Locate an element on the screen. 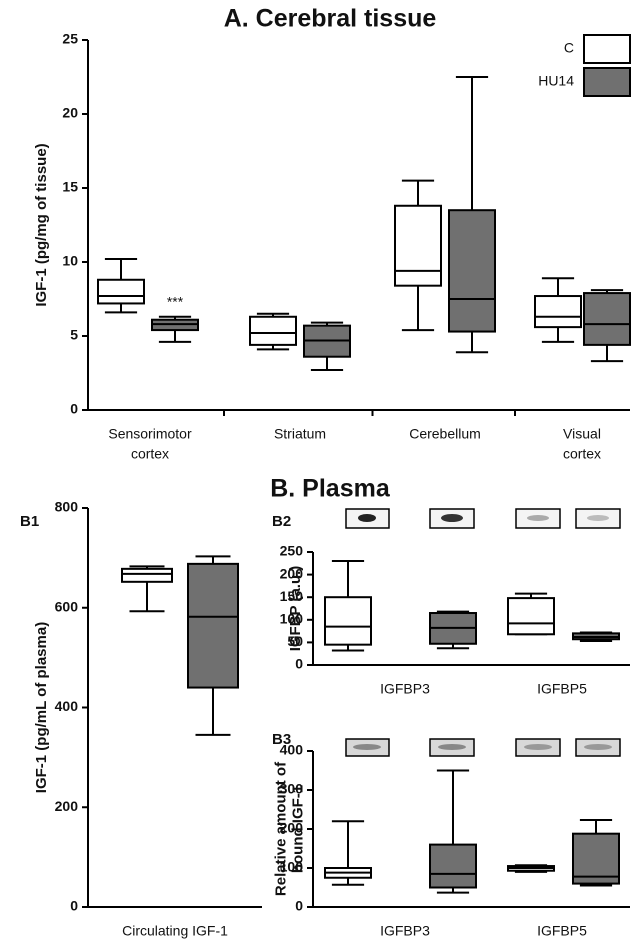 The image size is (634, 939). y-axis-label: bound IGF-1 is located at coordinates (297, 829).